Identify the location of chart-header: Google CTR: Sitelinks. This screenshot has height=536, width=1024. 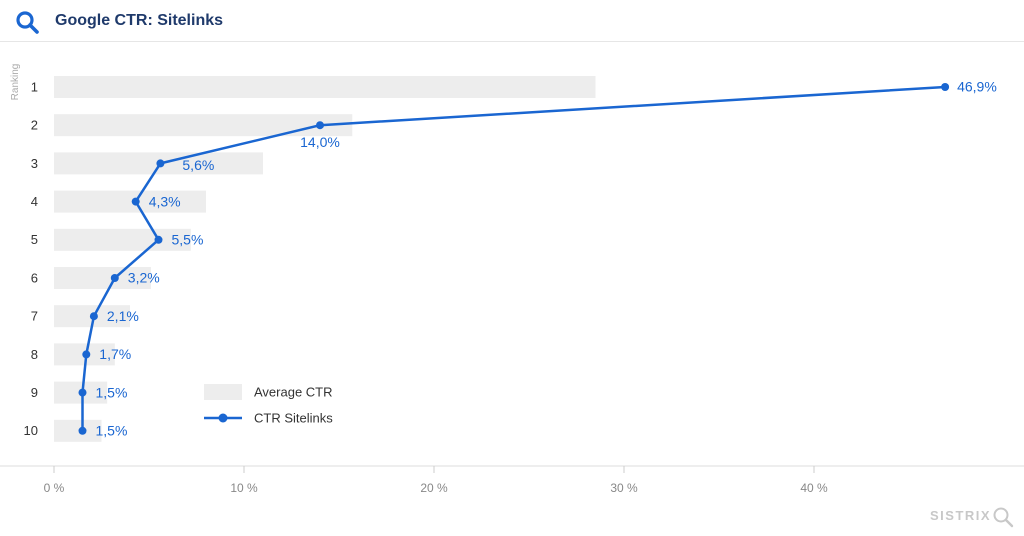
(512, 21).